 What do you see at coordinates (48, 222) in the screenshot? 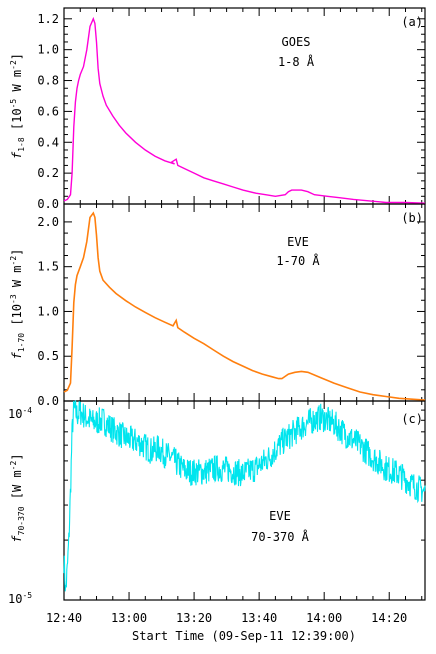
I see `y-tick-label: 2.0` at bounding box center [48, 222].